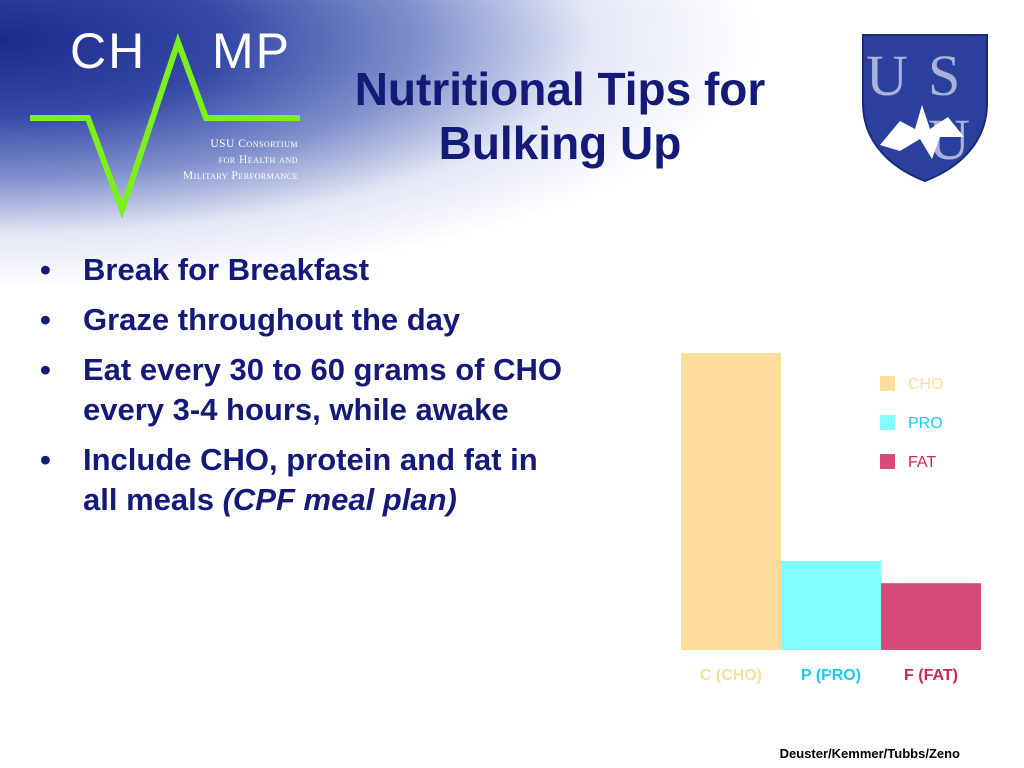  I want to click on champ-logo, so click(165, 126).